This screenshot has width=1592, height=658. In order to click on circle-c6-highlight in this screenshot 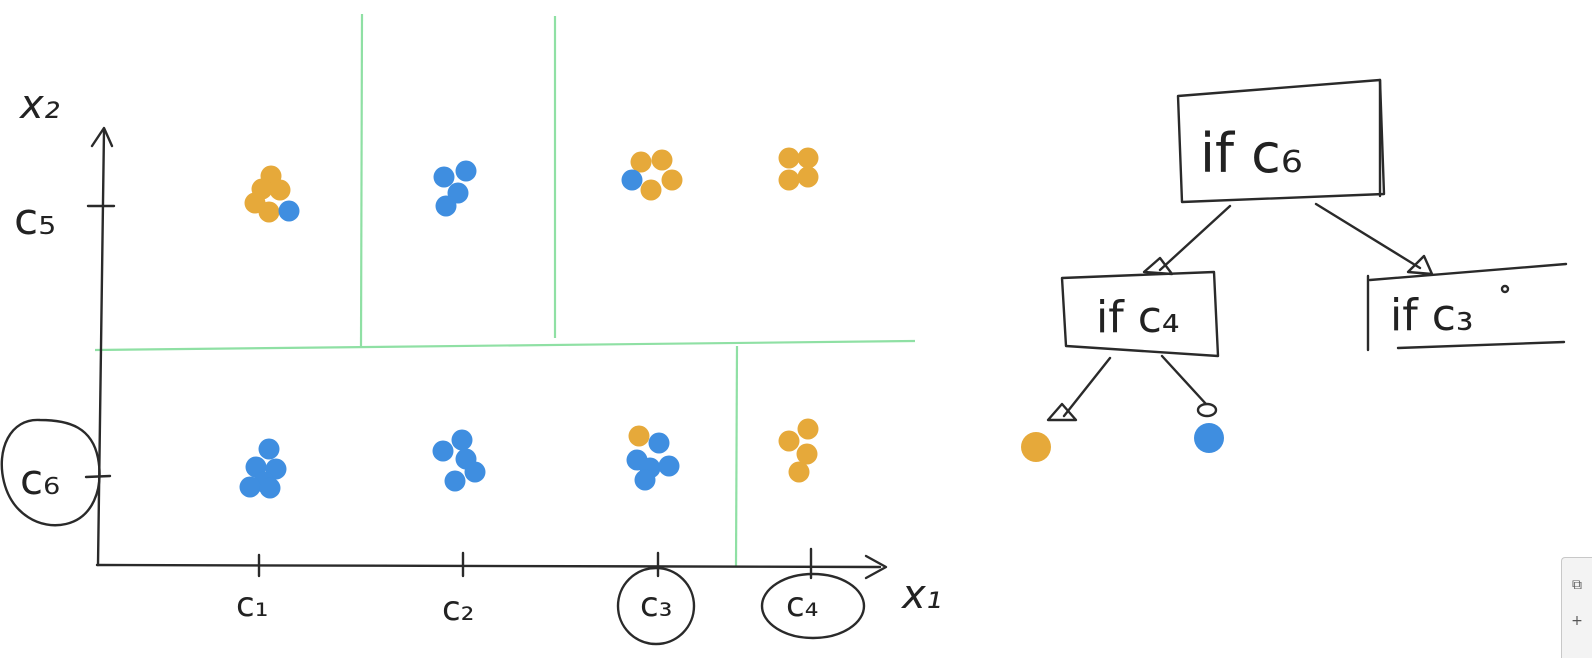, I will do `click(50, 472)`.